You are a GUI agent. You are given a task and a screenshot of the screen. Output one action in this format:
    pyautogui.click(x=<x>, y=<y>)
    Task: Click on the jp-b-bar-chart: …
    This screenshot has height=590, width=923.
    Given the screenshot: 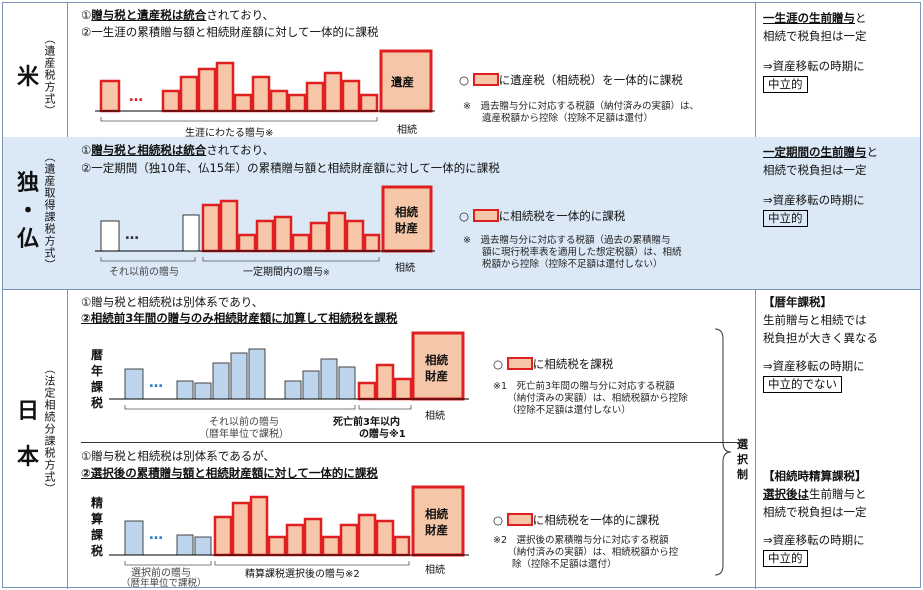 What is the action you would take?
    pyautogui.click(x=289, y=525)
    